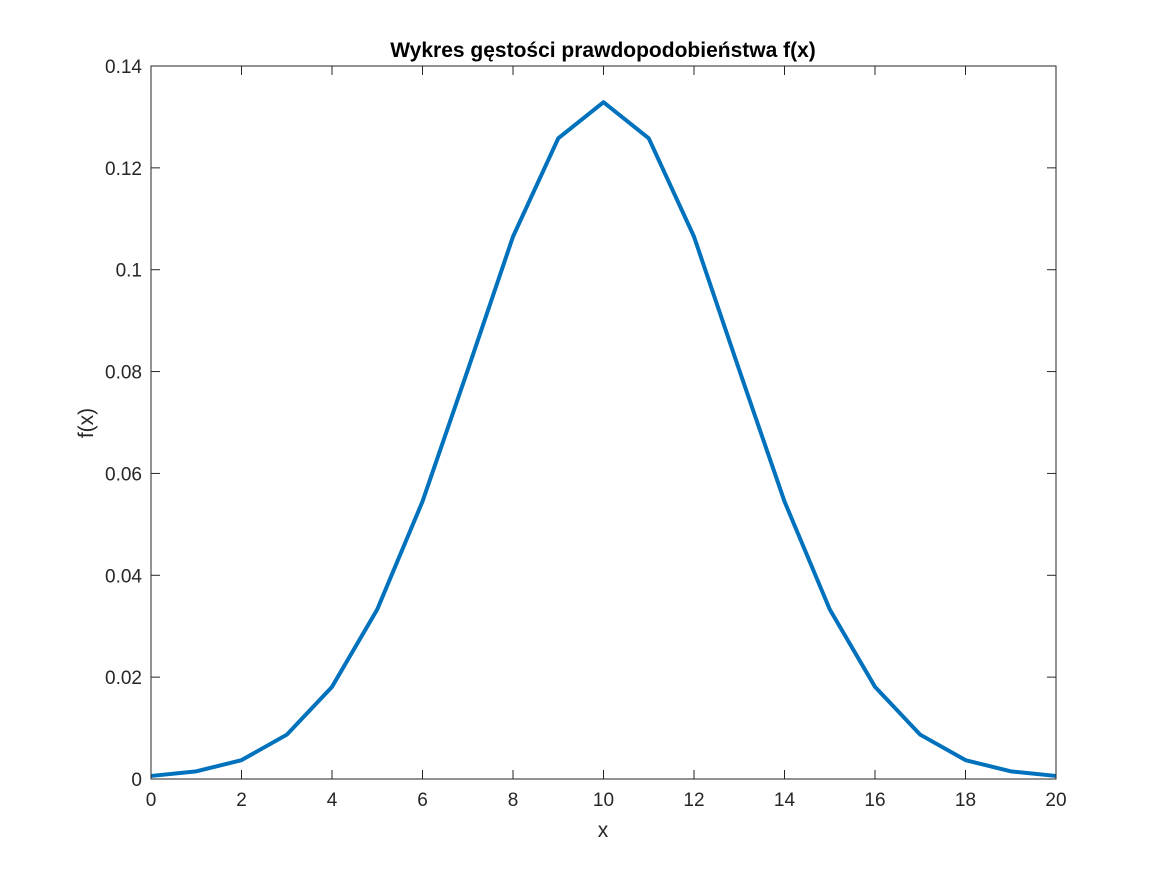 The height and width of the screenshot is (875, 1167). What do you see at coordinates (123, 678) in the screenshot?
I see `y-tick-label: 0.02` at bounding box center [123, 678].